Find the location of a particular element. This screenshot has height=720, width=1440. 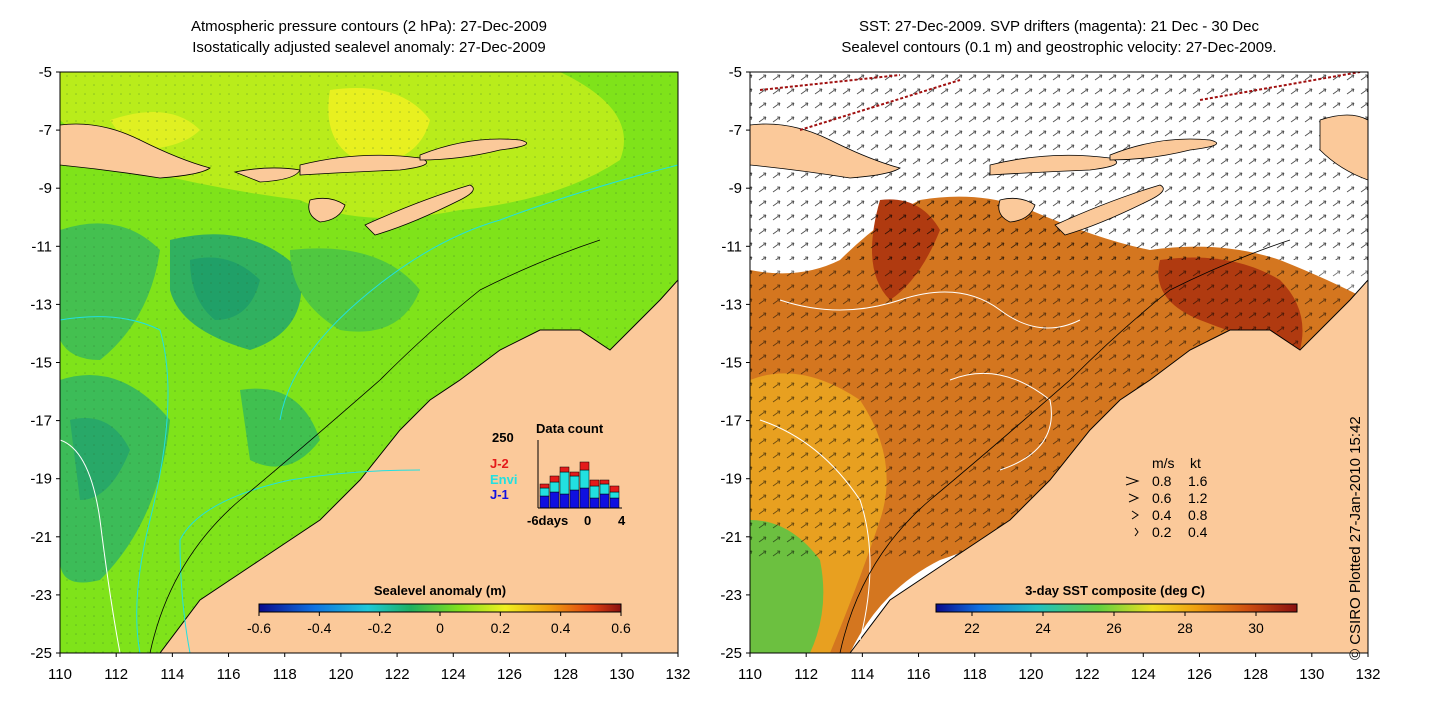

anomaly-colorbar-ticks: -0.6 -0.4 -0.2 0 0.2 0.4 0.6 is located at coordinates (439, 624).